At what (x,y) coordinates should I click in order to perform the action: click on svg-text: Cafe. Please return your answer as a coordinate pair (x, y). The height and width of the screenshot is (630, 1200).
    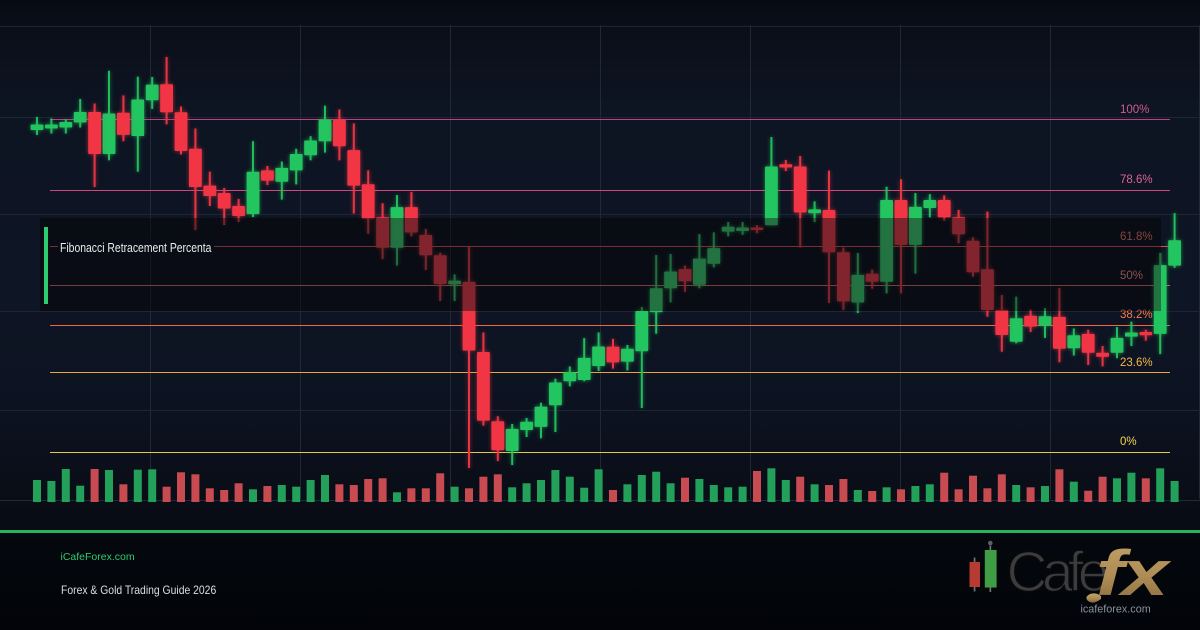
    Looking at the image, I should click on (1058, 572).